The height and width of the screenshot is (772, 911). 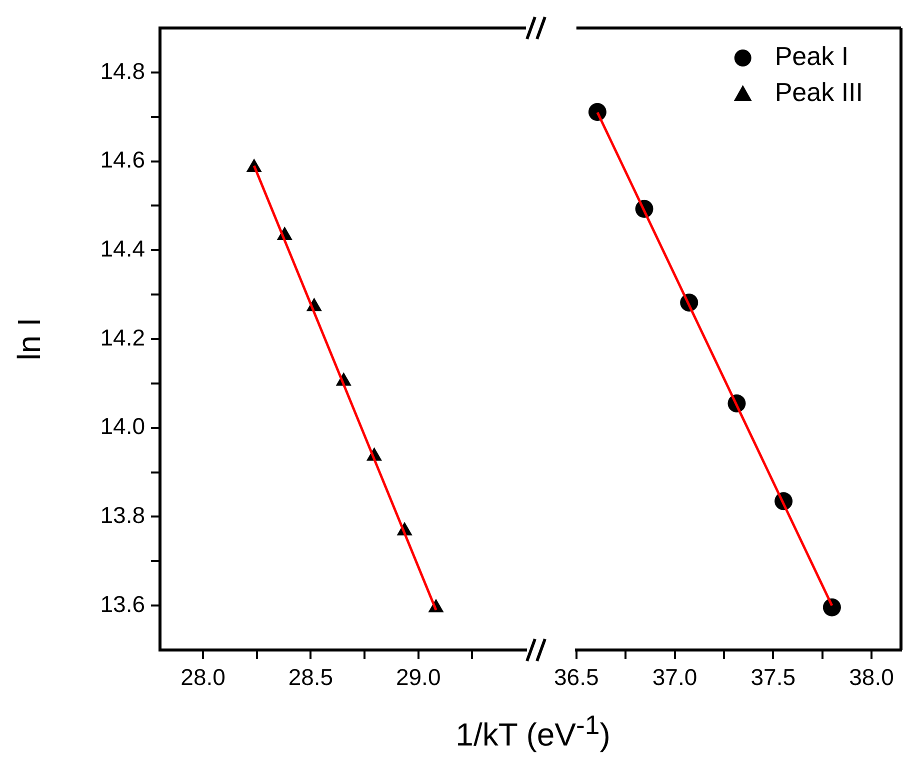 What do you see at coordinates (122, 71) in the screenshot?
I see `y-tick-label: 14.8` at bounding box center [122, 71].